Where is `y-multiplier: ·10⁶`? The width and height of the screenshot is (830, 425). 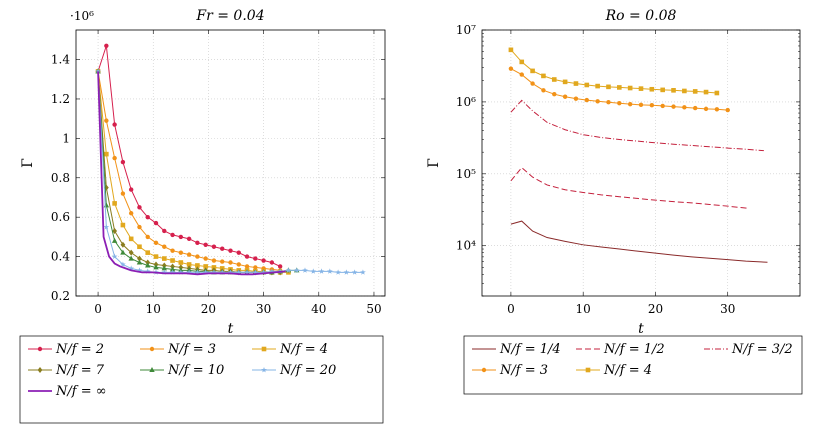 y-multiplier: ·10⁶ is located at coordinates (82, 16).